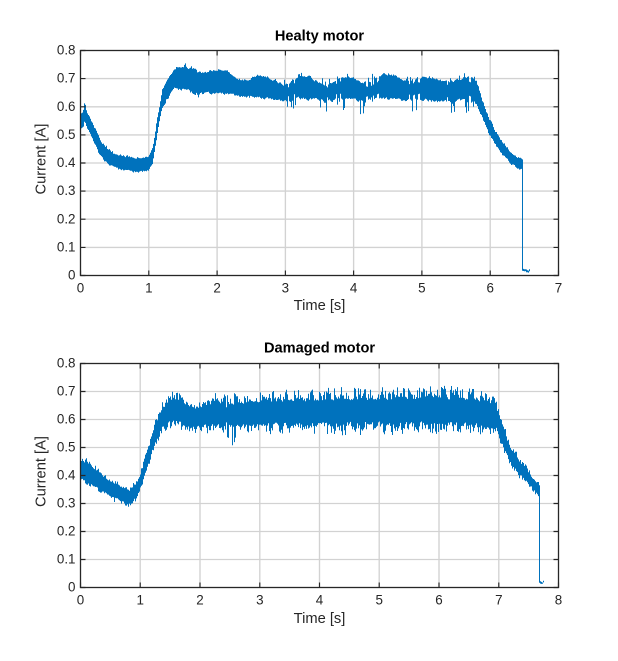 The height and width of the screenshot is (661, 618). I want to click on svg-text: Healty motor, so click(320, 37).